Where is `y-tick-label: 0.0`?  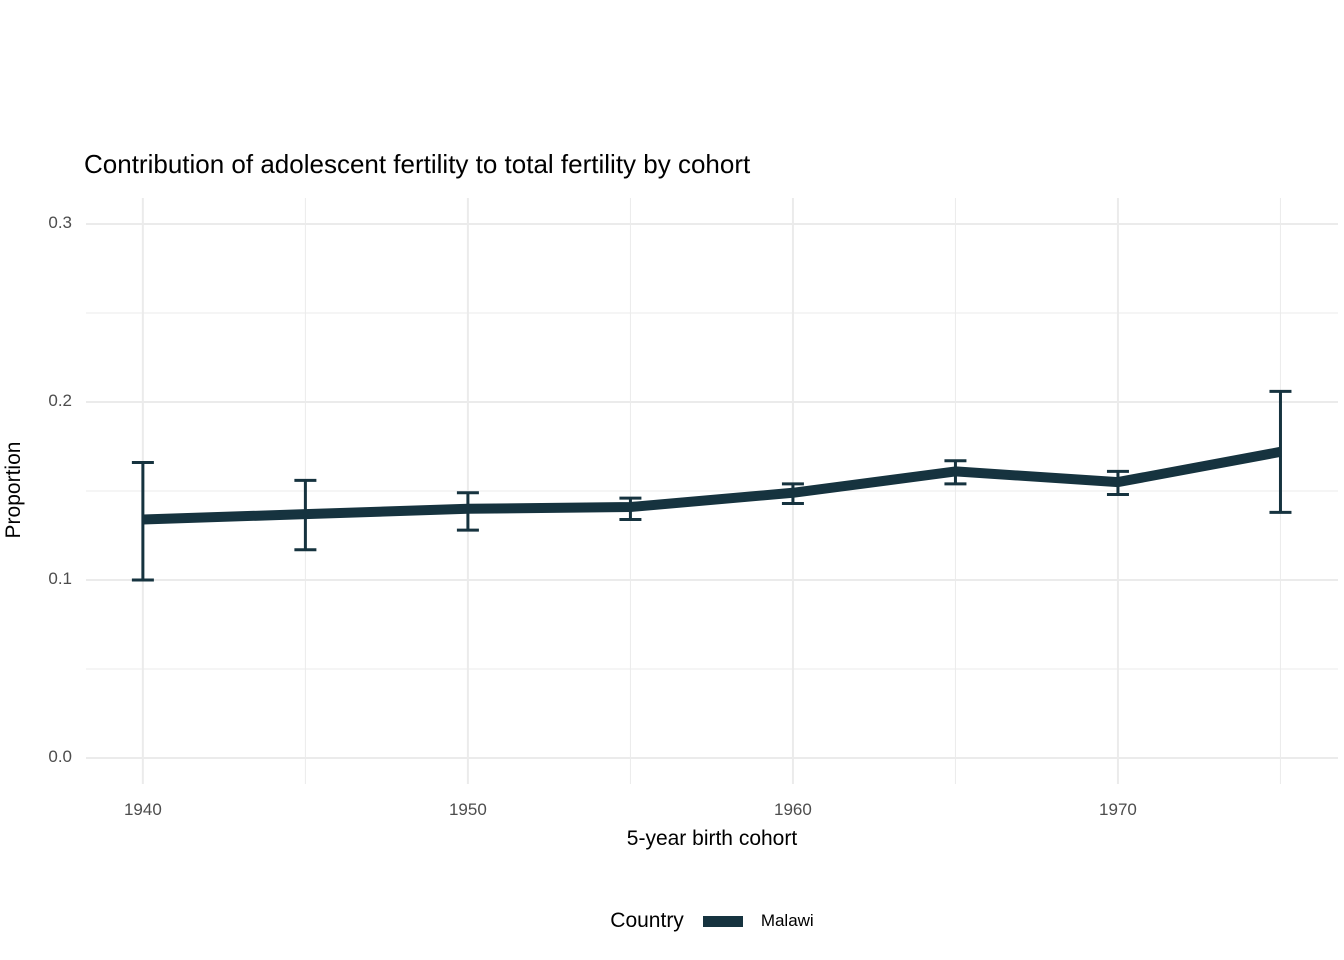 y-tick-label: 0.0 is located at coordinates (60, 756).